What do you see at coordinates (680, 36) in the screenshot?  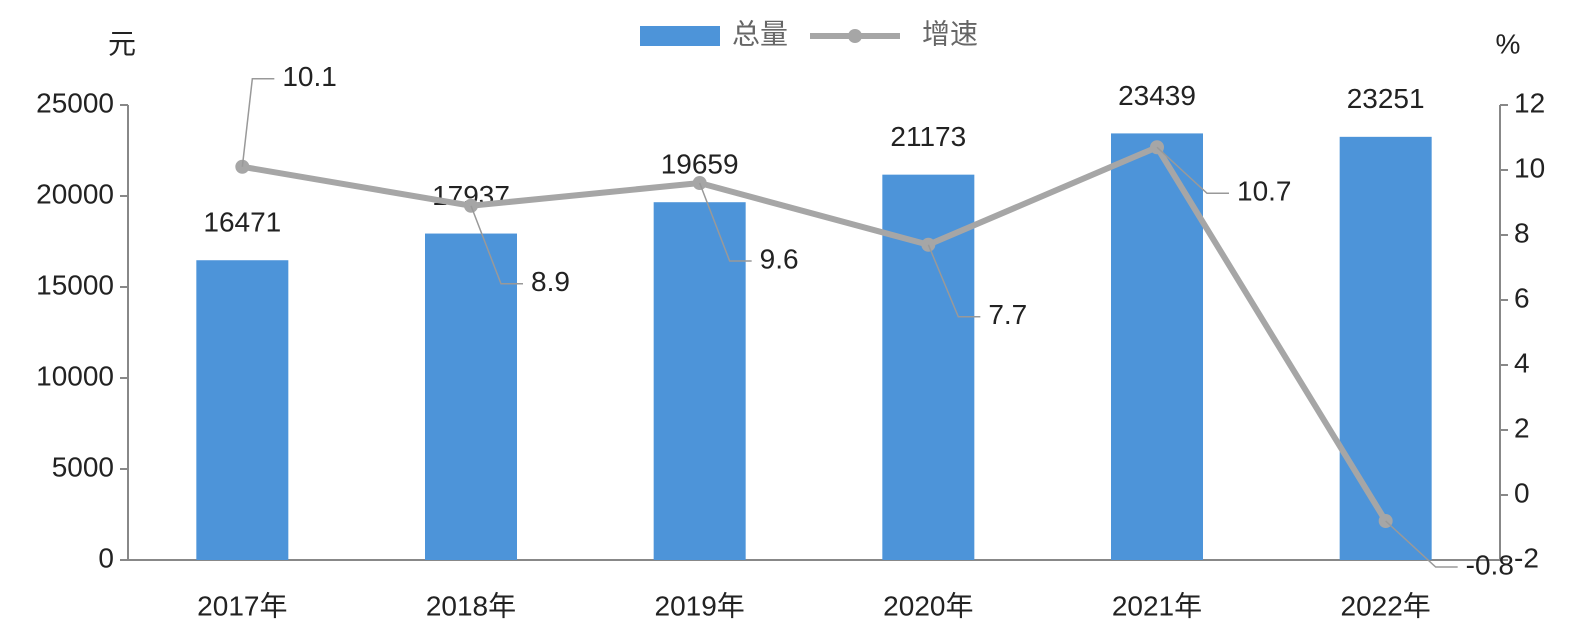 I see `legend-swatch` at bounding box center [680, 36].